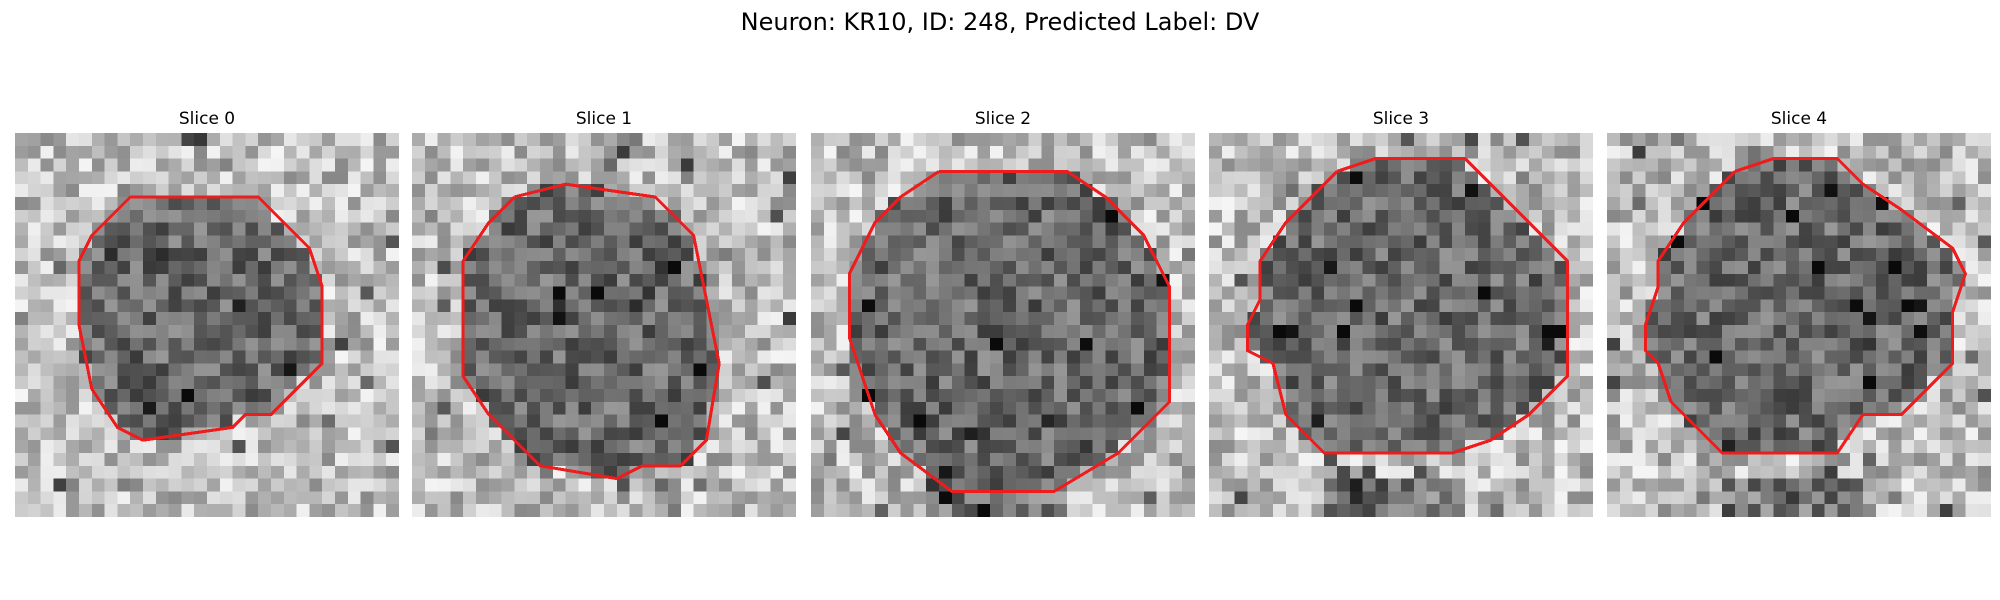 The image size is (2000, 600). I want to click on slice-panel-0: Slice 0, so click(207, 312).